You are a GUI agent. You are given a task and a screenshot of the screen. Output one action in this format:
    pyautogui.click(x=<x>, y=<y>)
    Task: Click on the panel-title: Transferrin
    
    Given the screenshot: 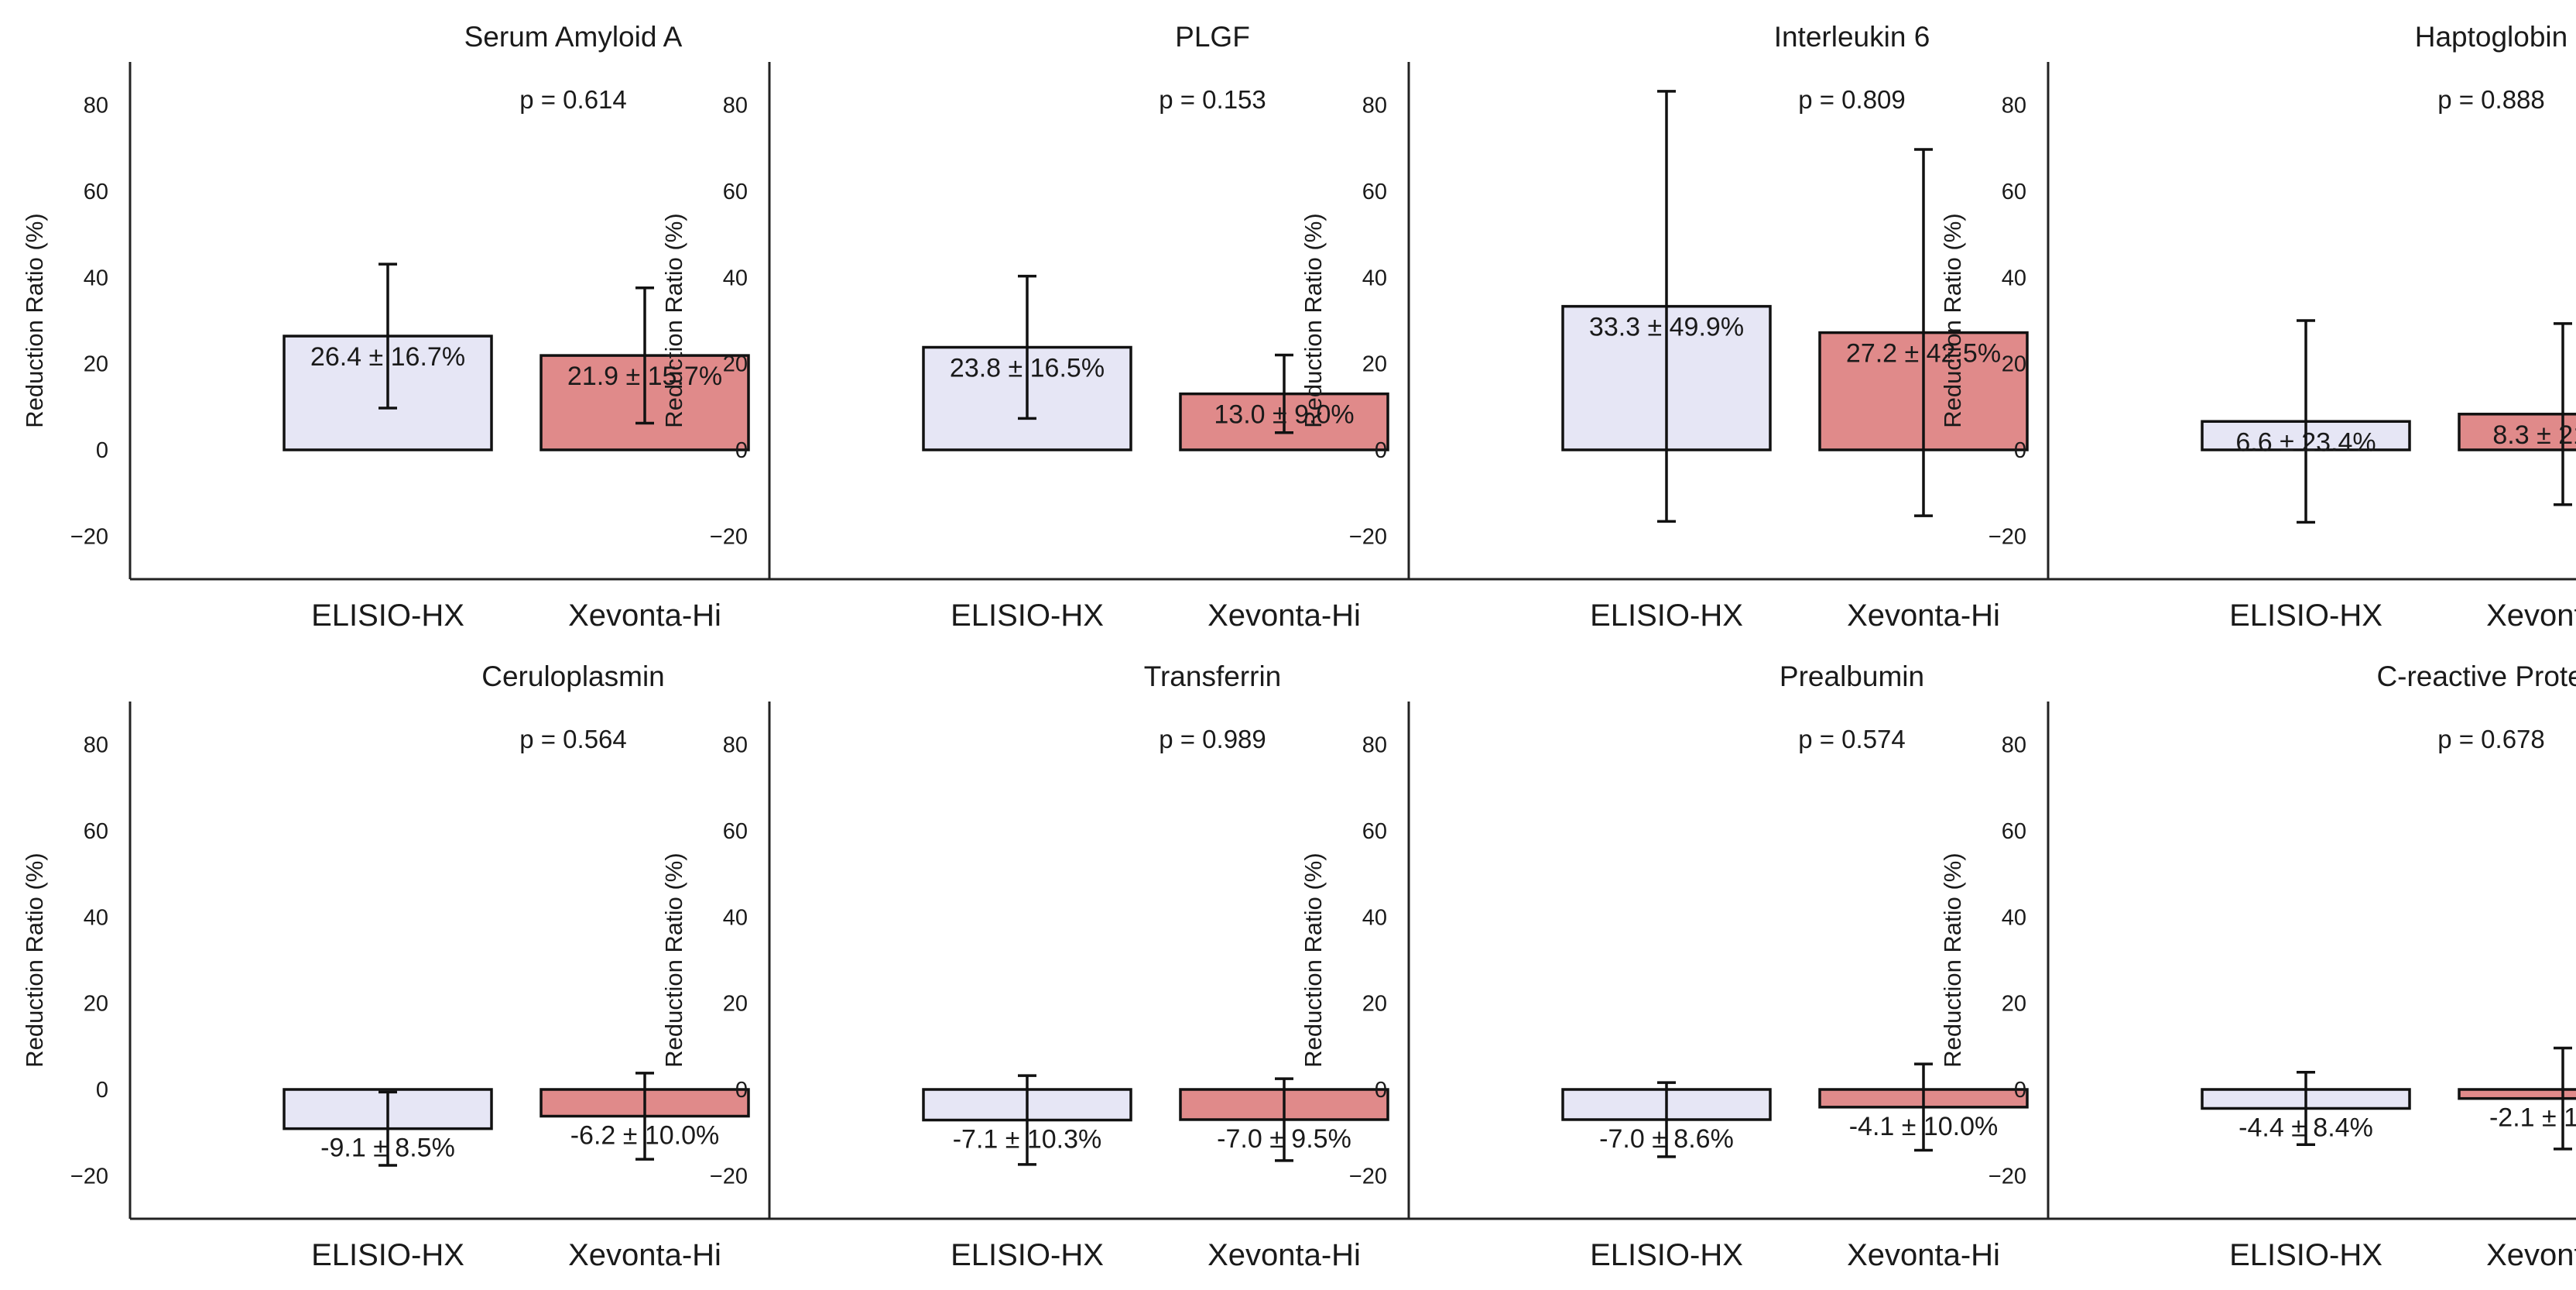 What is the action you would take?
    pyautogui.click(x=1213, y=676)
    